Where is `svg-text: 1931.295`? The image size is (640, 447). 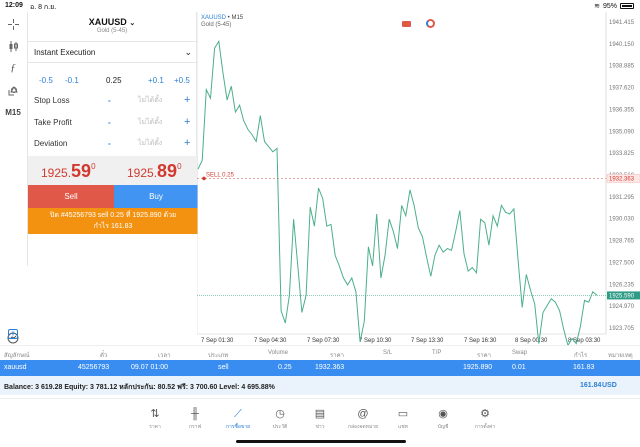 svg-text: 1931.295 is located at coordinates (622, 198).